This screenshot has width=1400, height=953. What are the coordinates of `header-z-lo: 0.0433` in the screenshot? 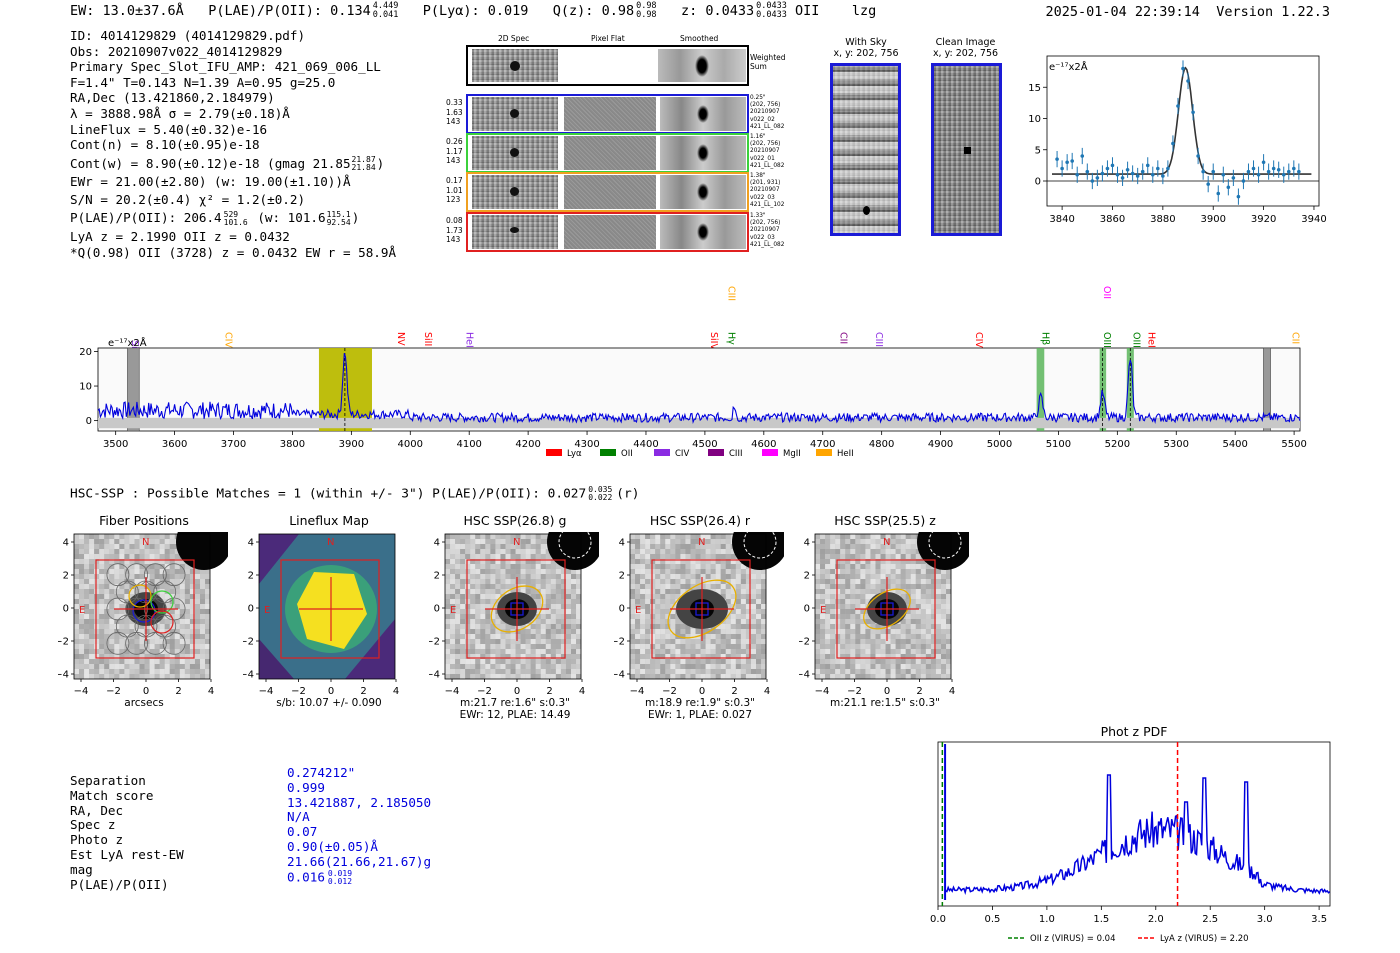 It's located at (771, 15).